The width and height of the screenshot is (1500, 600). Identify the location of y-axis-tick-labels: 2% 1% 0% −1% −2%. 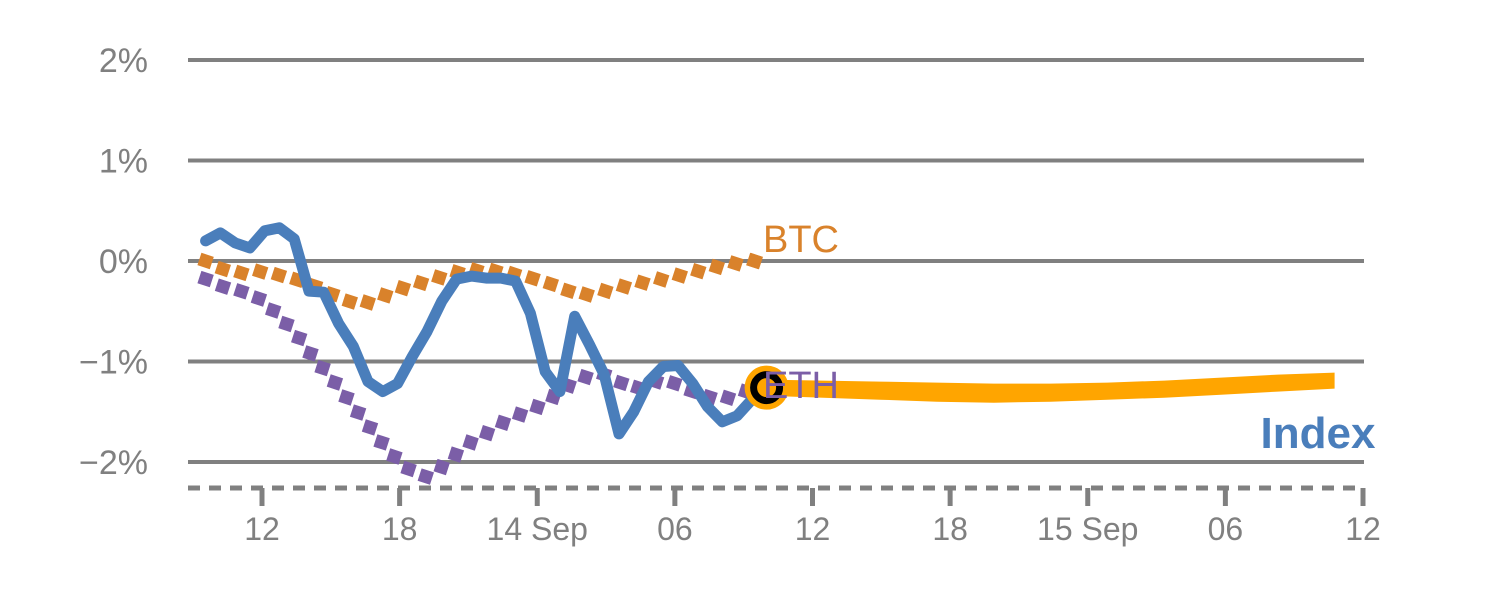
(113, 262).